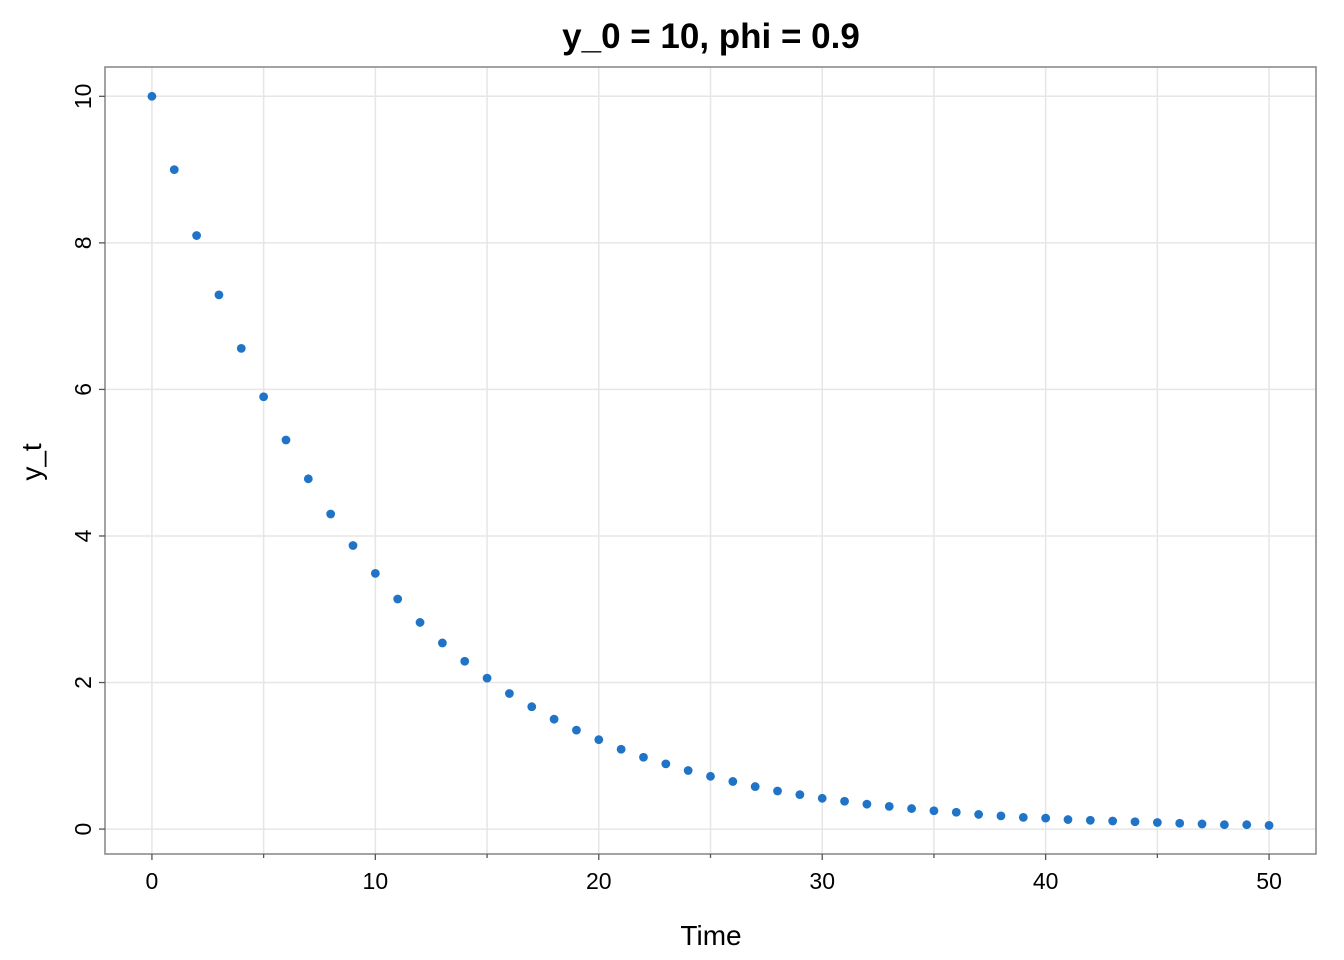  What do you see at coordinates (1046, 881) in the screenshot?
I see `x-tick-label: 40` at bounding box center [1046, 881].